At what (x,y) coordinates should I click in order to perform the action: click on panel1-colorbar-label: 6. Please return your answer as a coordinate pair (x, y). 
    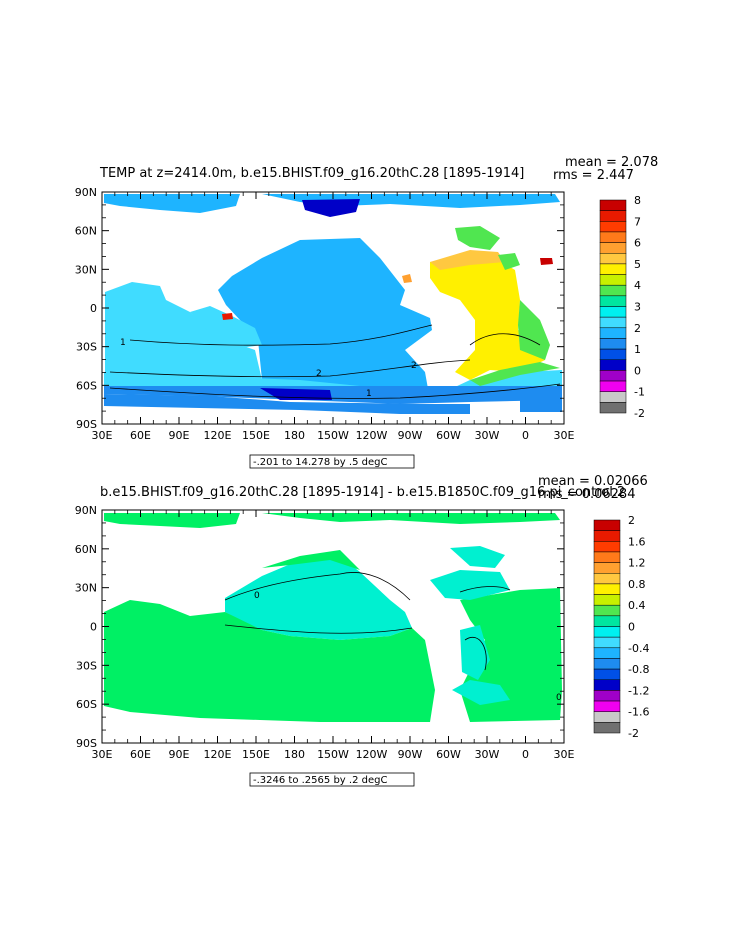
    Looking at the image, I should click on (637, 243).